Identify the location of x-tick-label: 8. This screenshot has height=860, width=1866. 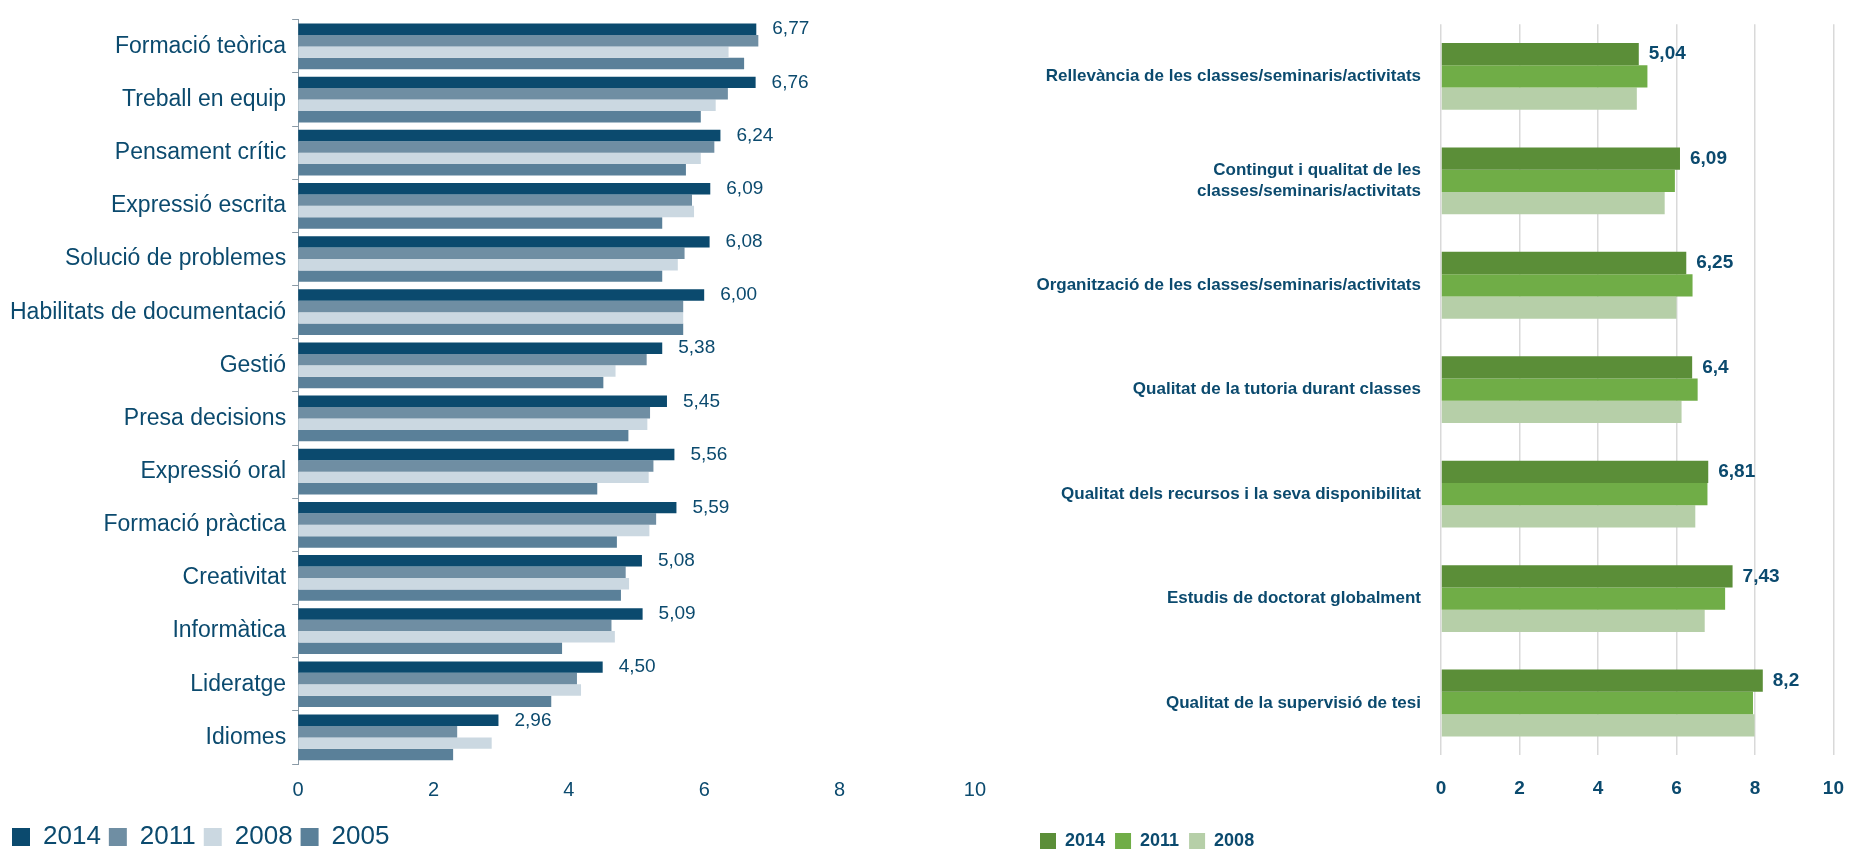
(1755, 787).